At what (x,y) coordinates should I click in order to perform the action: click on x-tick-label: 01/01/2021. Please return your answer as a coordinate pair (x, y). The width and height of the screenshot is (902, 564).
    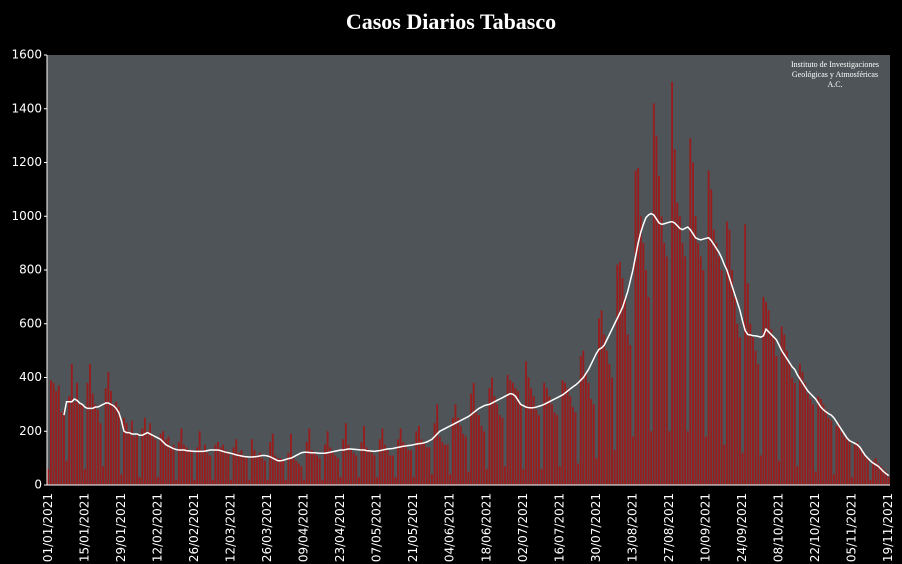
    Looking at the image, I should click on (48, 527).